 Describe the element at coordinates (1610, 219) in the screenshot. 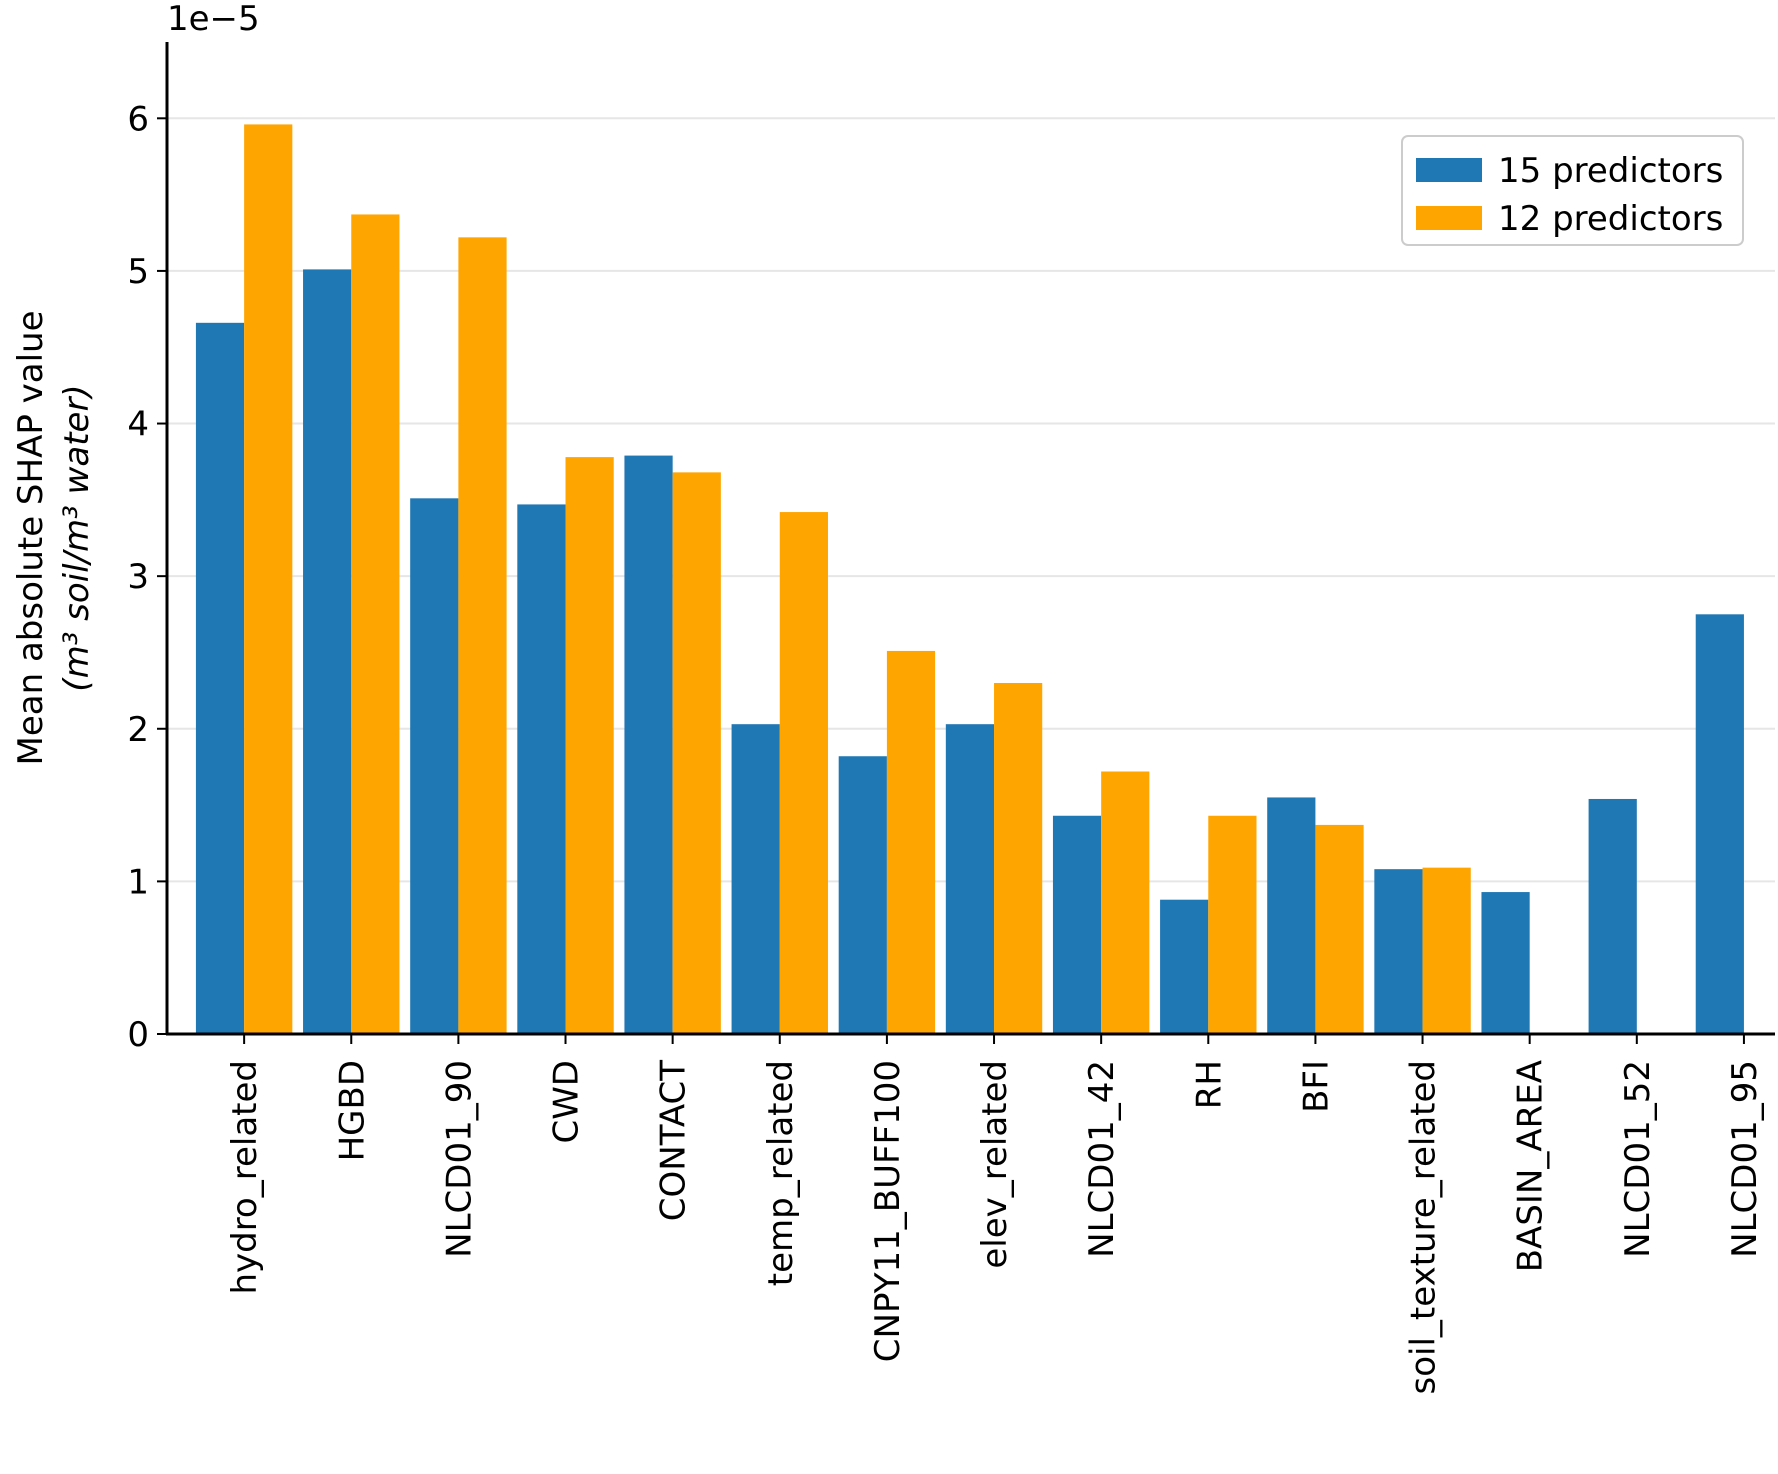

I see `legend-label: 12 predictors` at that location.